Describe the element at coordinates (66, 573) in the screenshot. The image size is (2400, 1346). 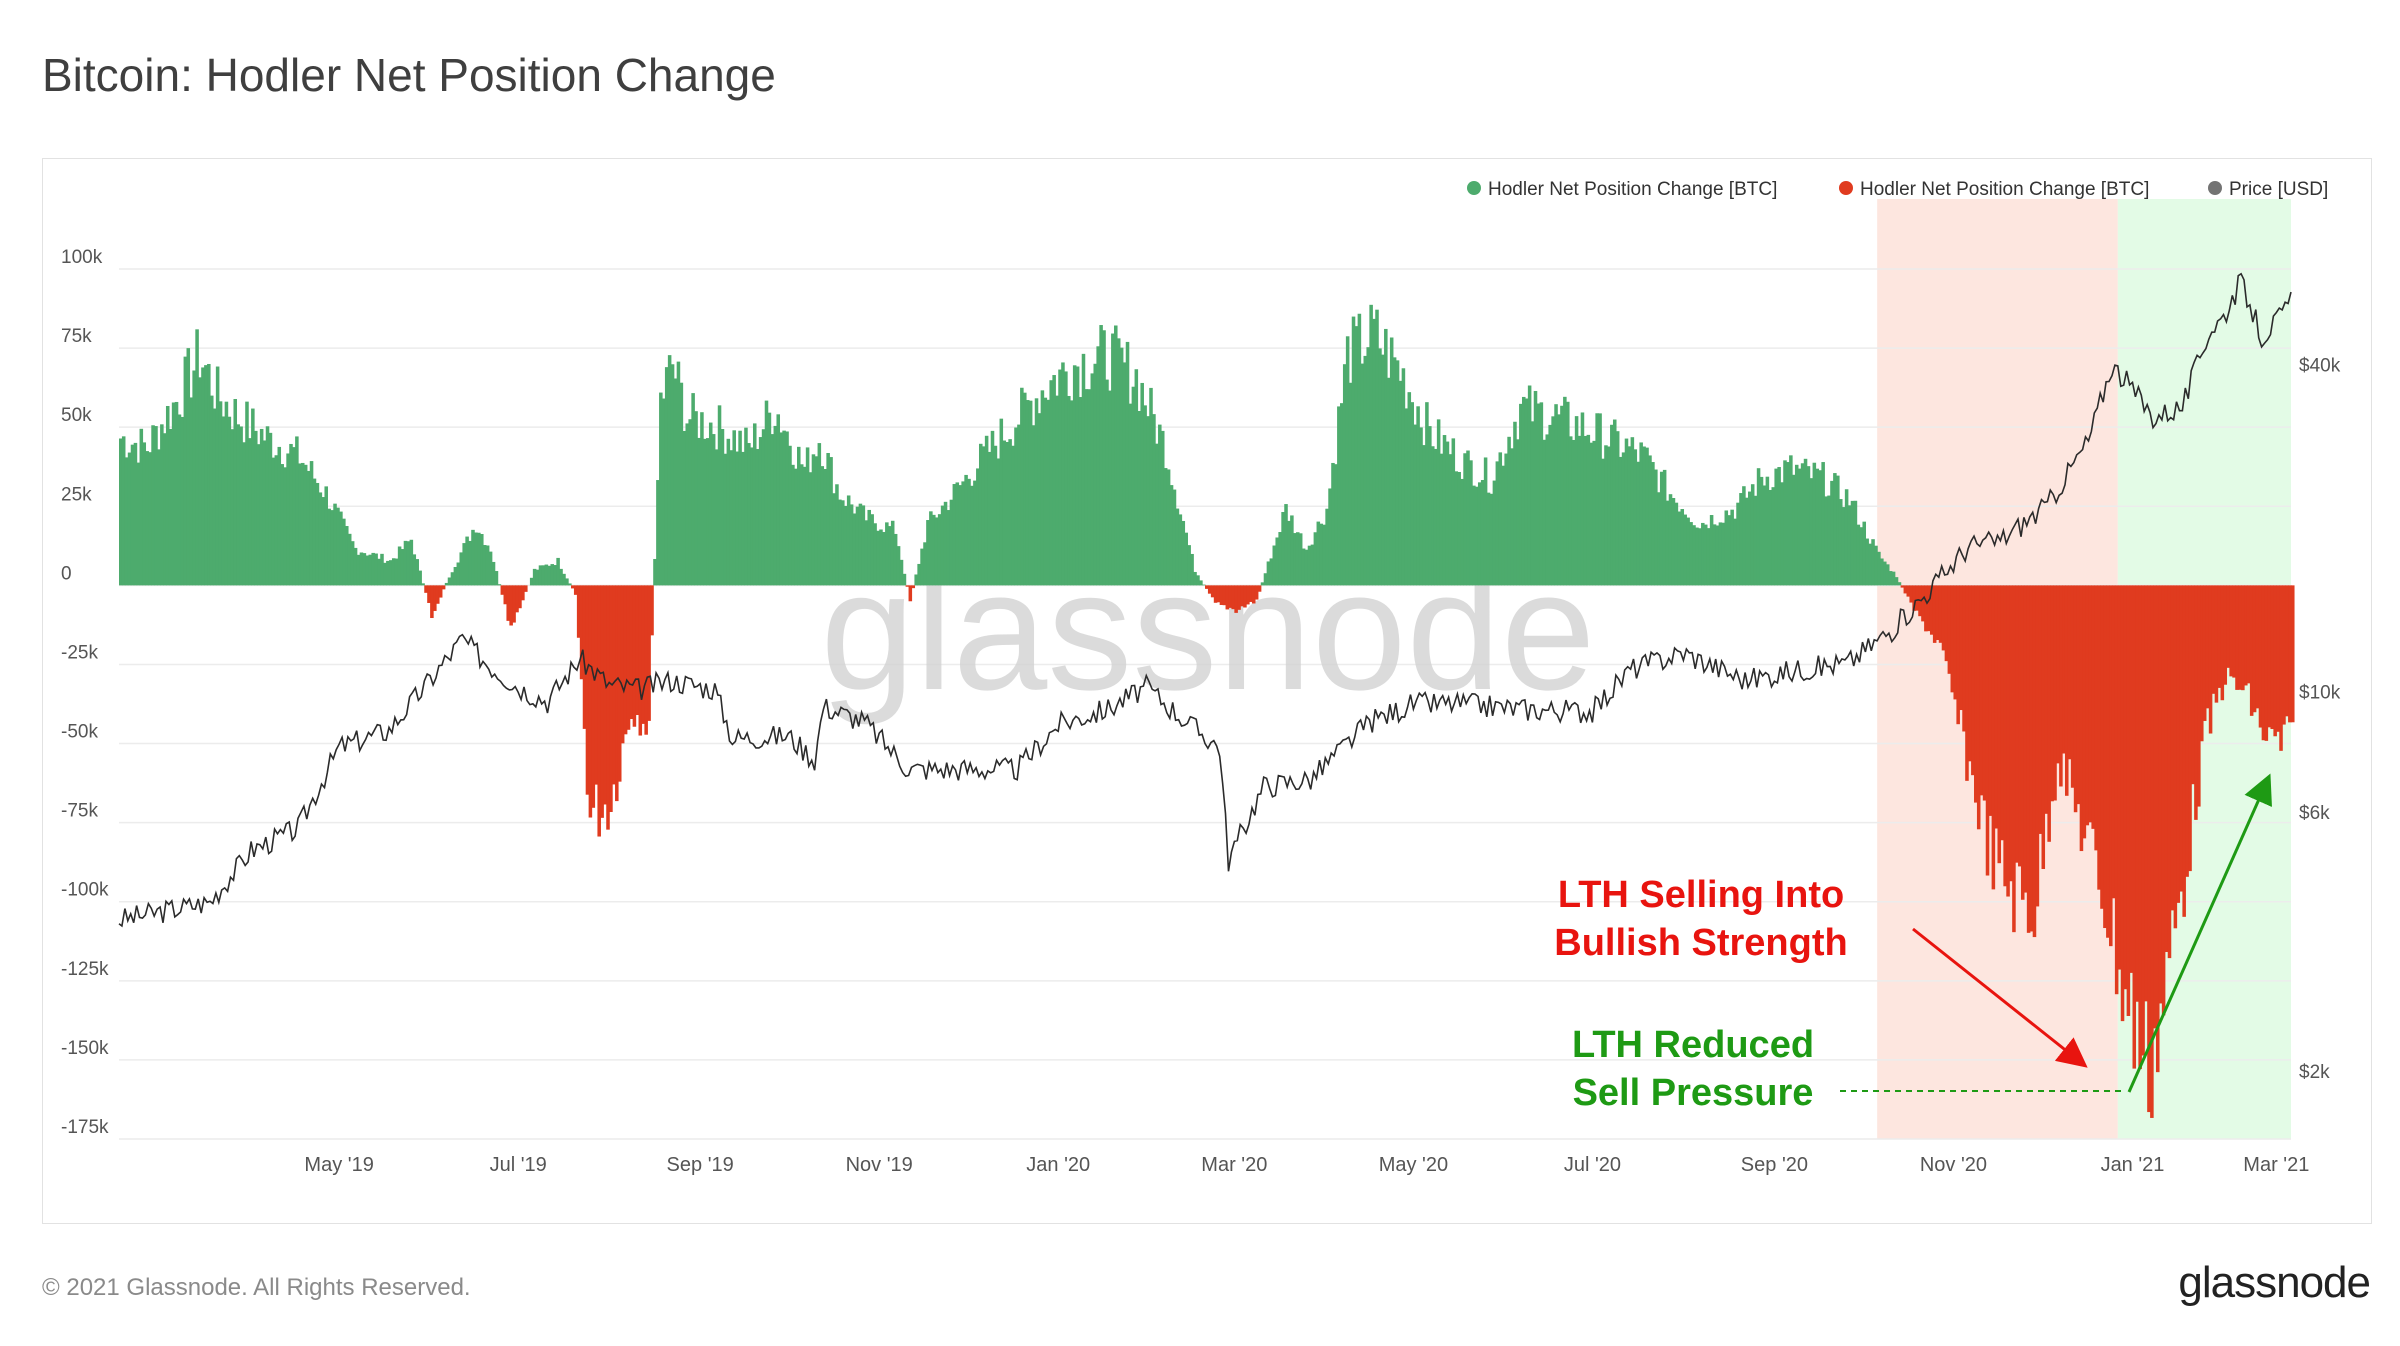
I see `y-left-tick-label: 0` at that location.